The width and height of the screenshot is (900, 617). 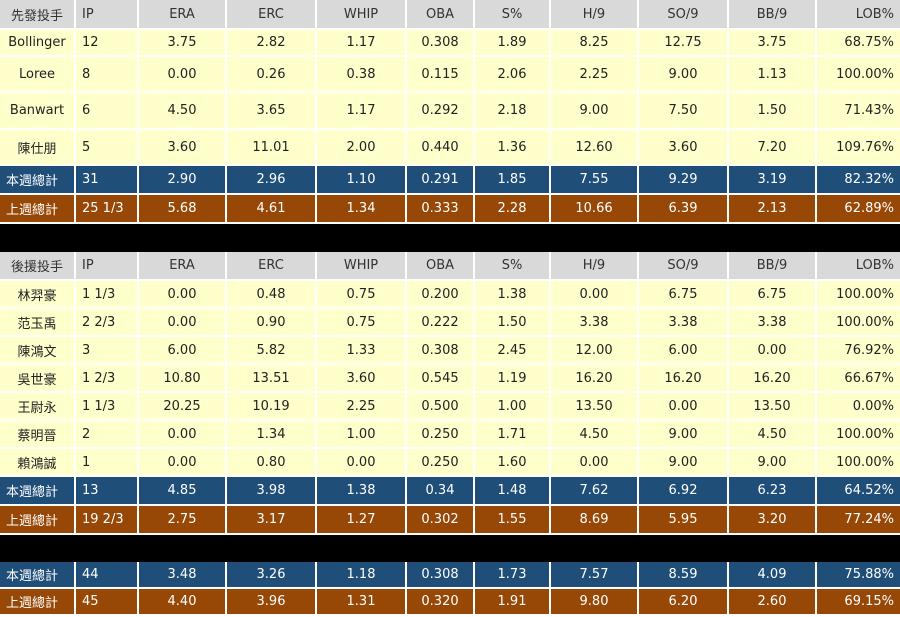 I want to click on stat-cell: 11.01, so click(x=271, y=147).